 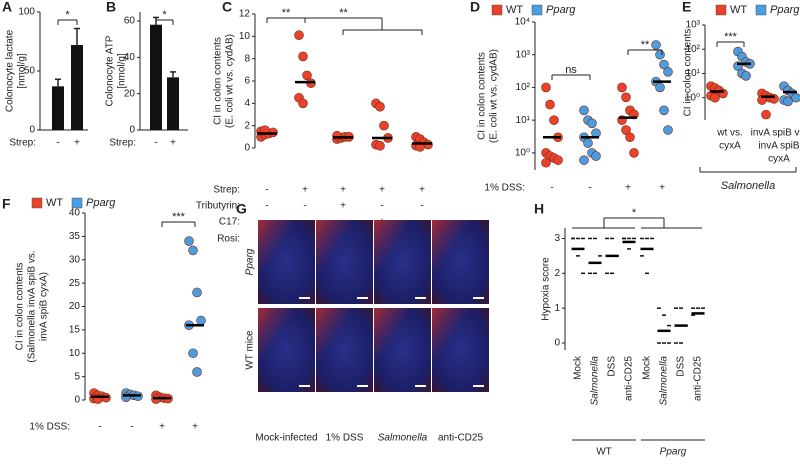 I want to click on y-tick-label: 4, so click(x=247, y=103).